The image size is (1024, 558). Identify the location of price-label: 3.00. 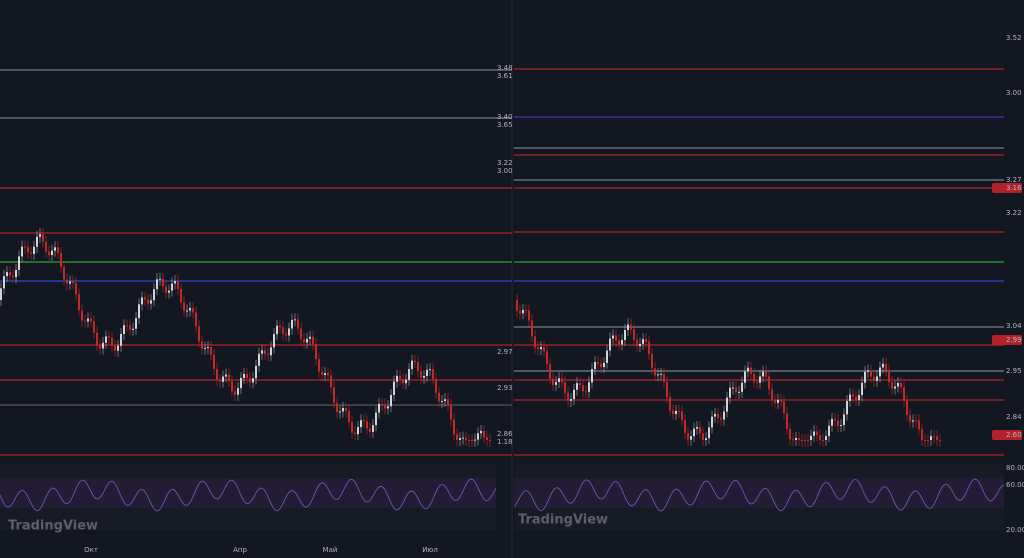
(505, 171).